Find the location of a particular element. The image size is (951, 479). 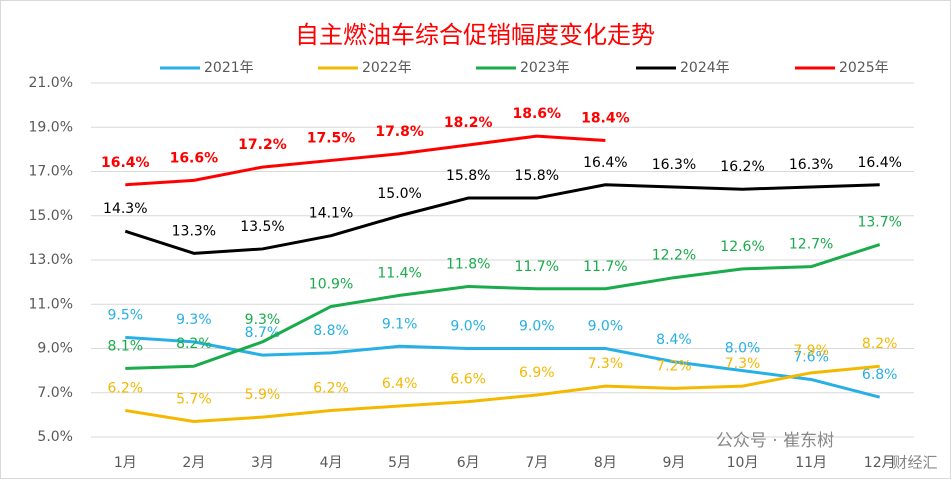

data-label: 8.4% is located at coordinates (674, 340).